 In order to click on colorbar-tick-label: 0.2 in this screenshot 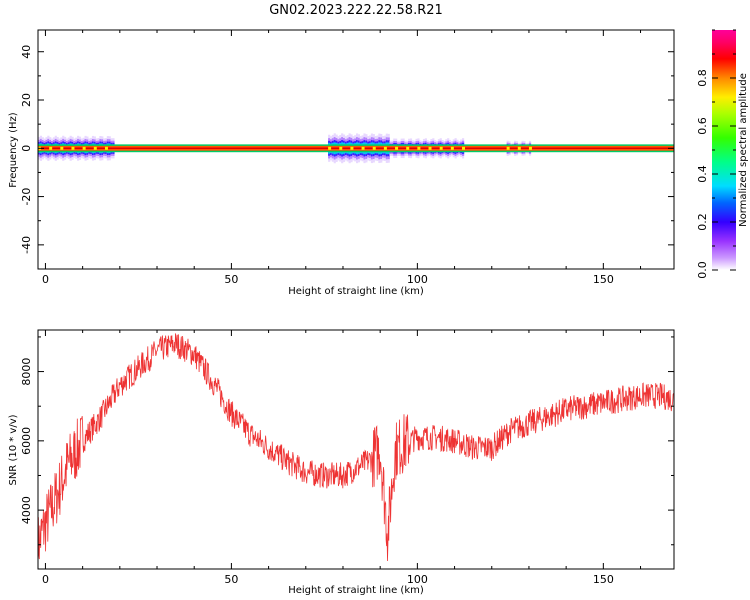, I will do `click(702, 222)`.